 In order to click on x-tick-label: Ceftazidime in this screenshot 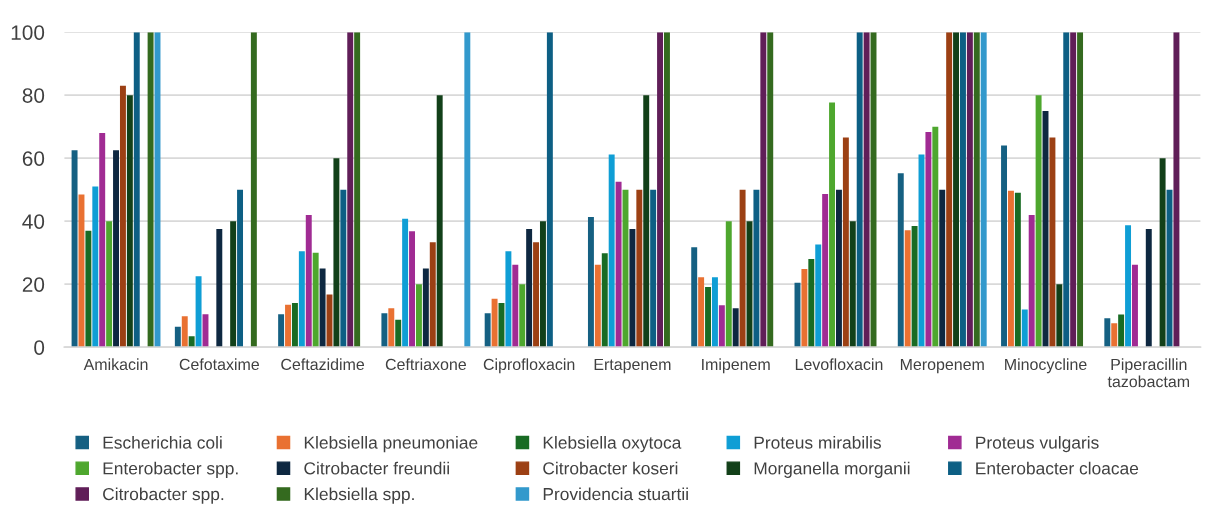, I will do `click(323, 364)`.